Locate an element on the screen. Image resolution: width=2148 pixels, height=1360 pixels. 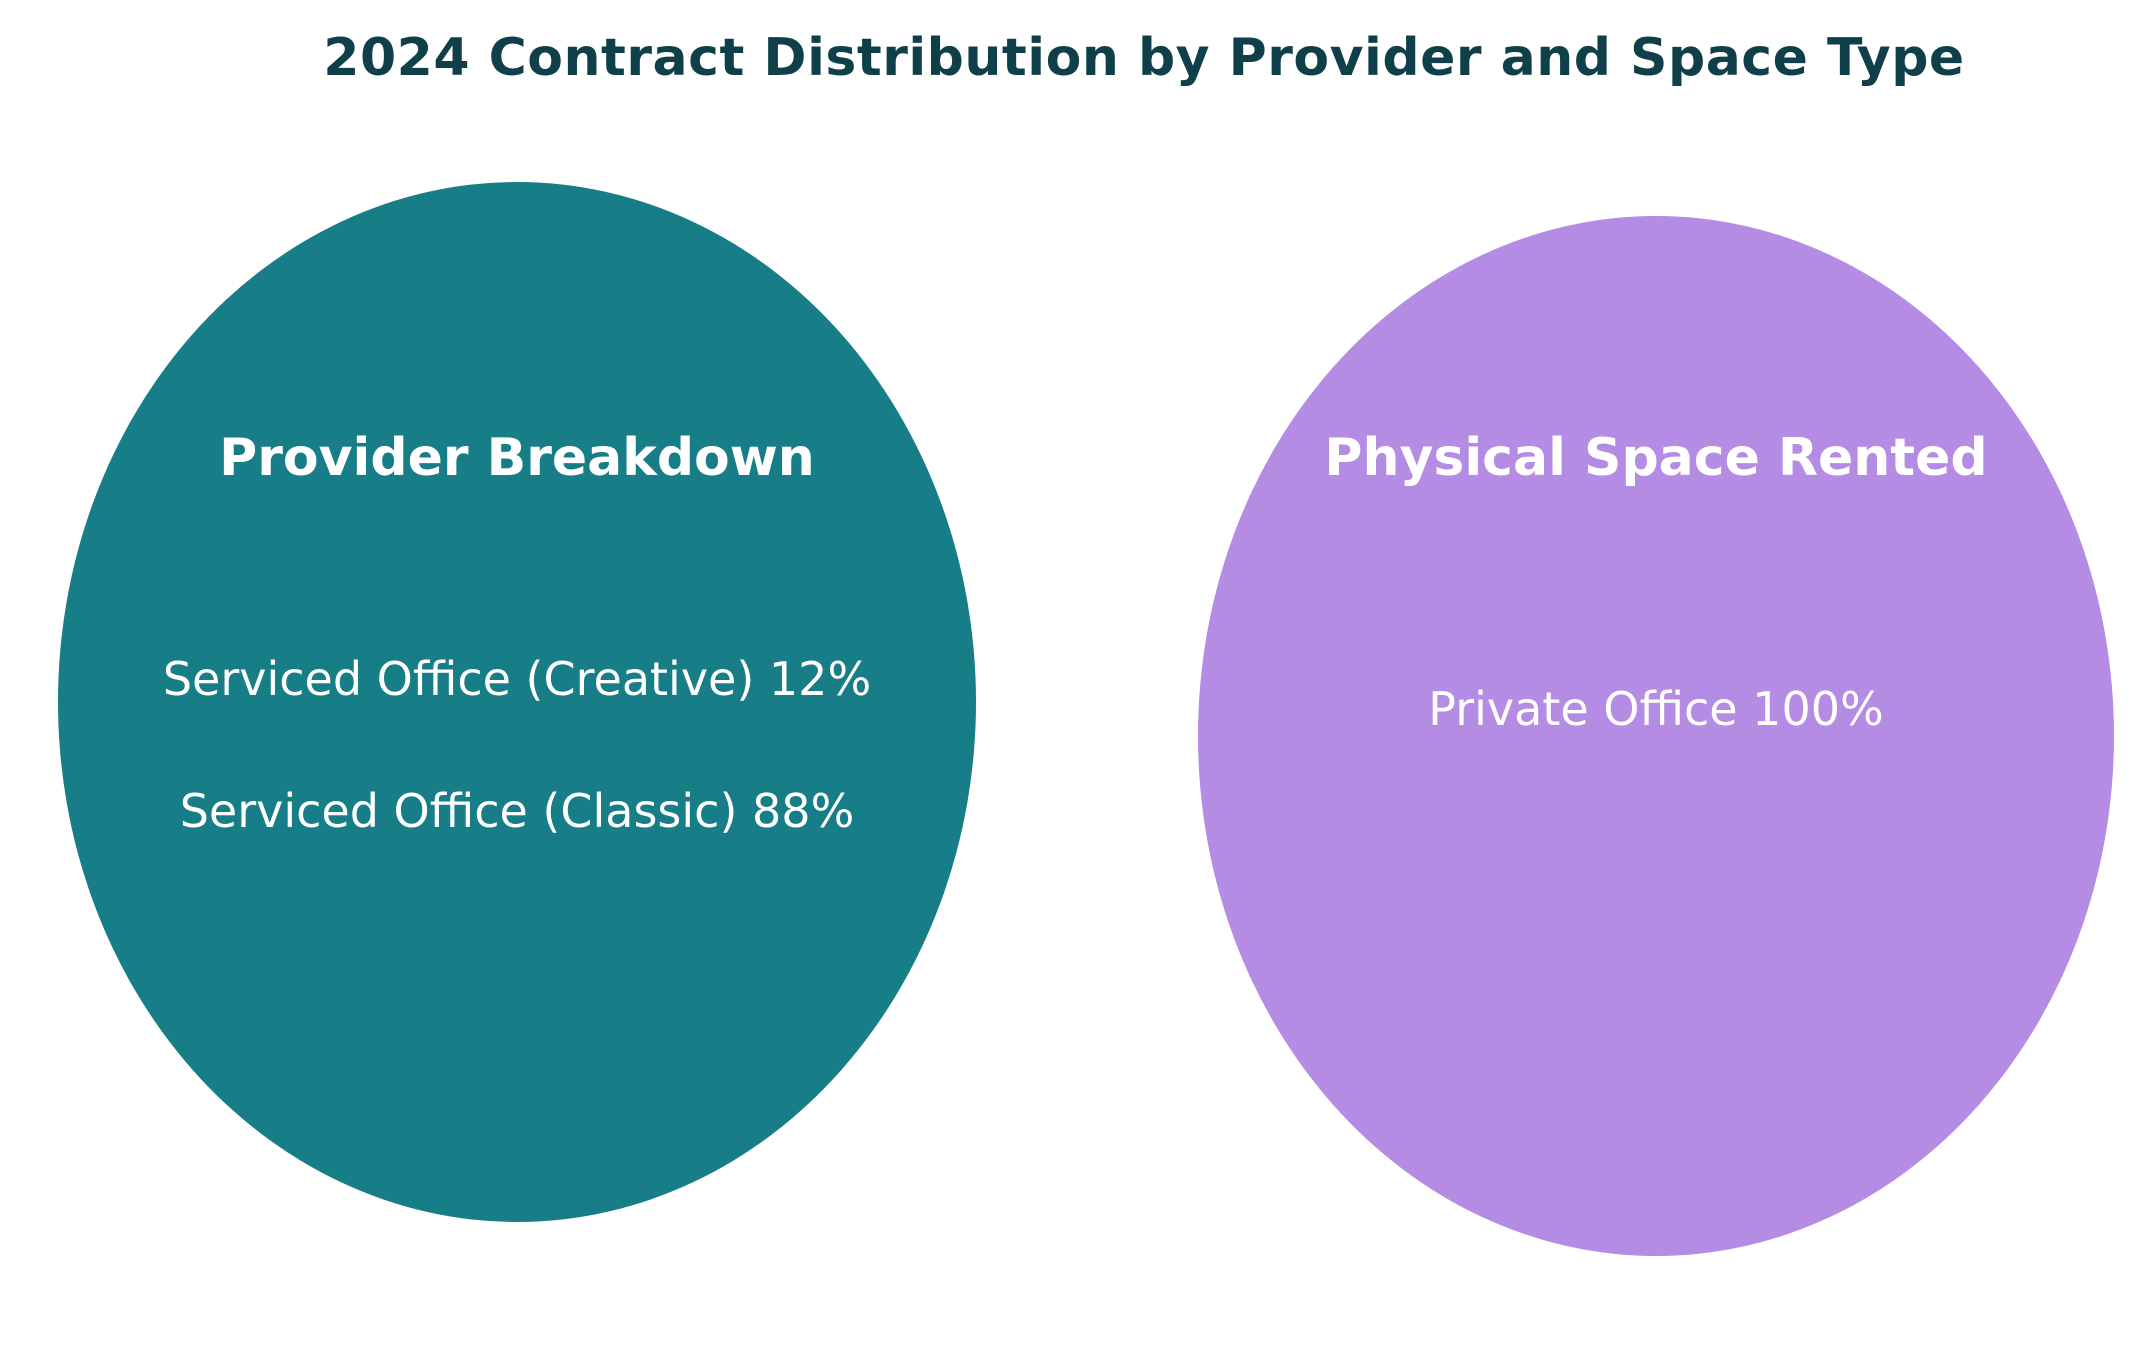
provider-breakdown-heading: Provider Breakdown is located at coordinates (517, 458).